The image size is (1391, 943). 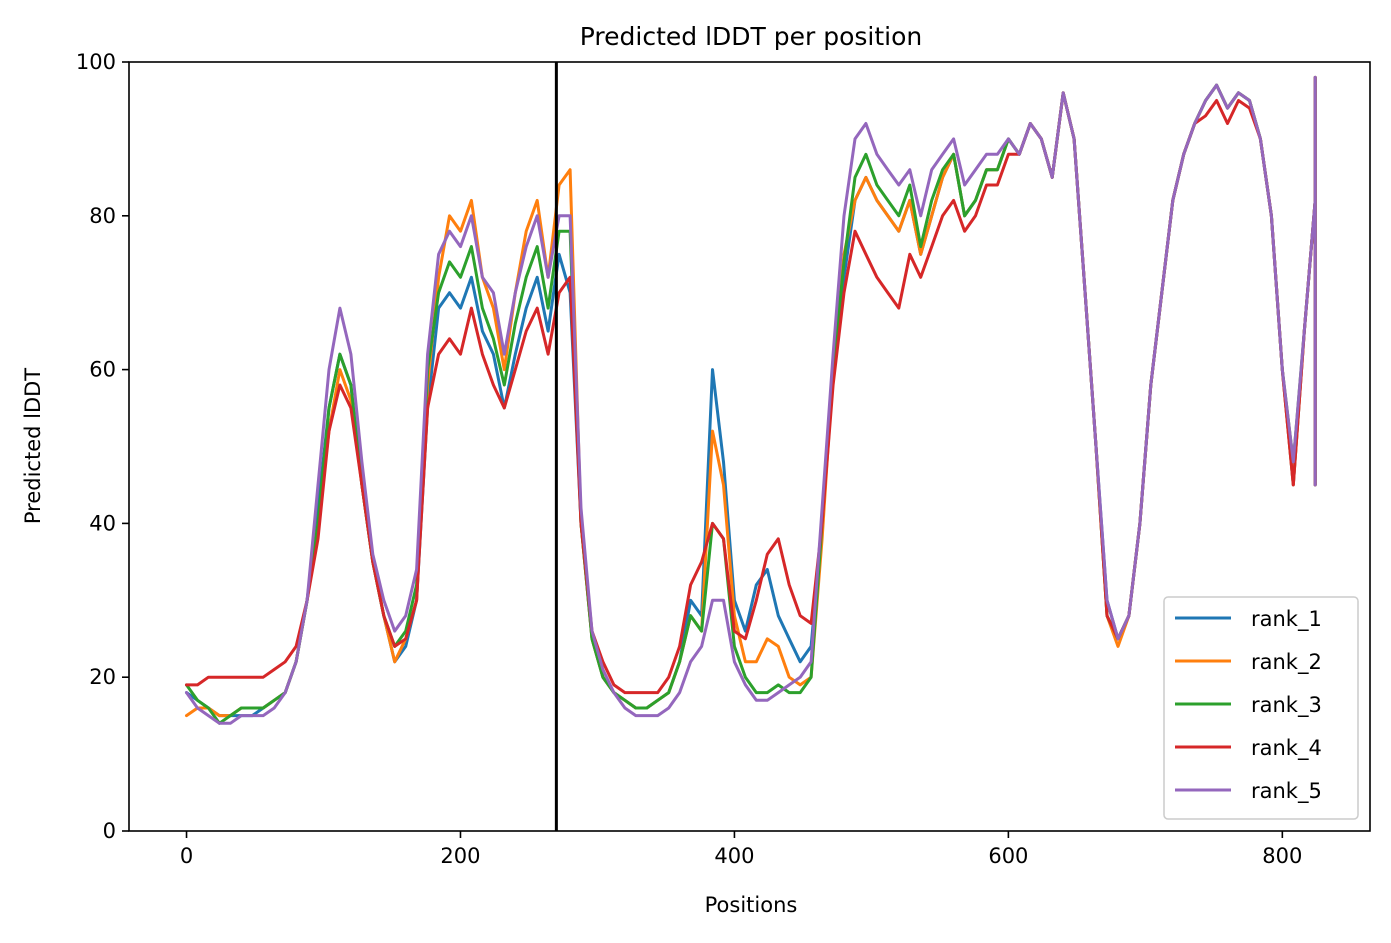 I want to click on y-tick-label: 80, so click(x=102, y=216).